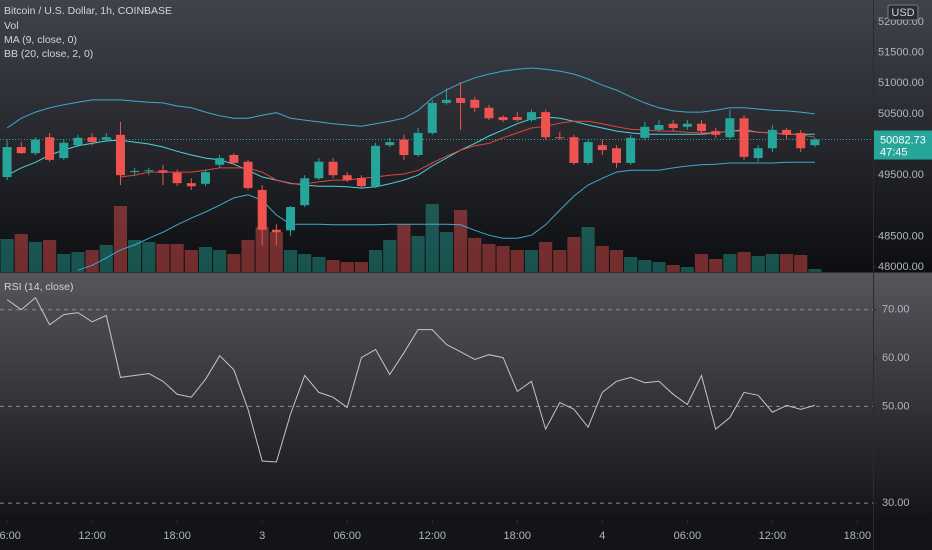  Describe the element at coordinates (262, 536) in the screenshot. I see `x-tick-label: 3` at that location.